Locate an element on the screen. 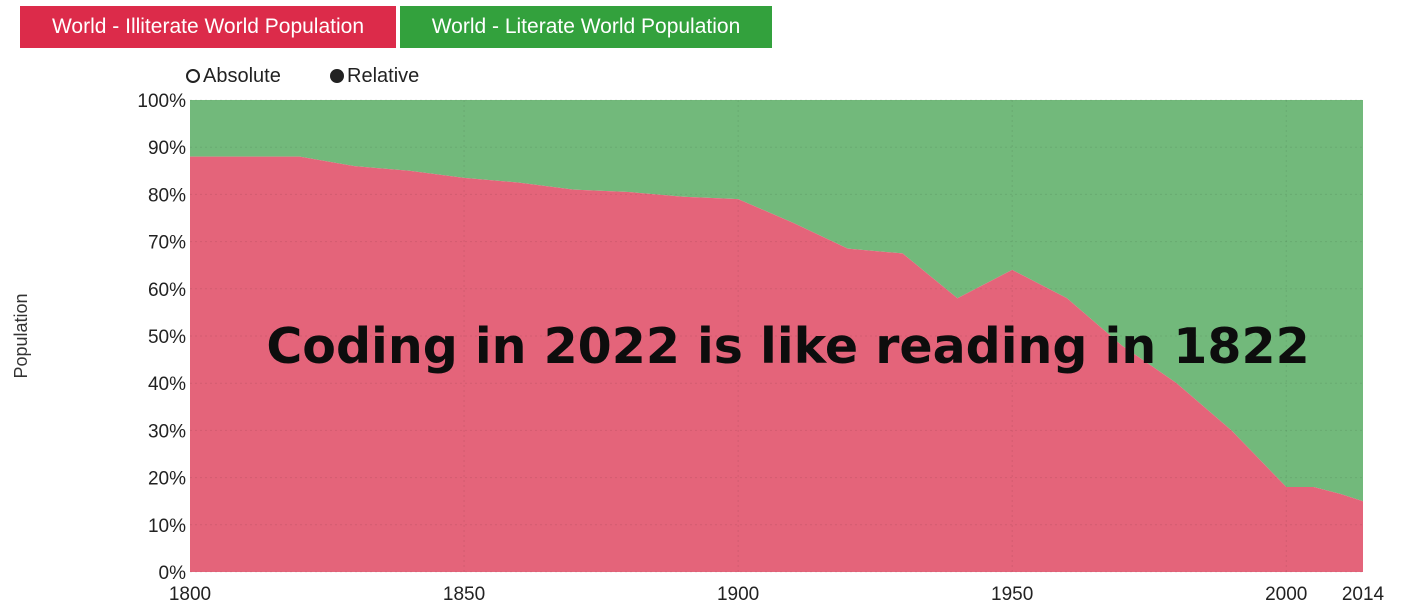 Image resolution: width=1408 pixels, height=602 pixels. legend-illiterate-button: World - Illiterate World Population is located at coordinates (208, 27).